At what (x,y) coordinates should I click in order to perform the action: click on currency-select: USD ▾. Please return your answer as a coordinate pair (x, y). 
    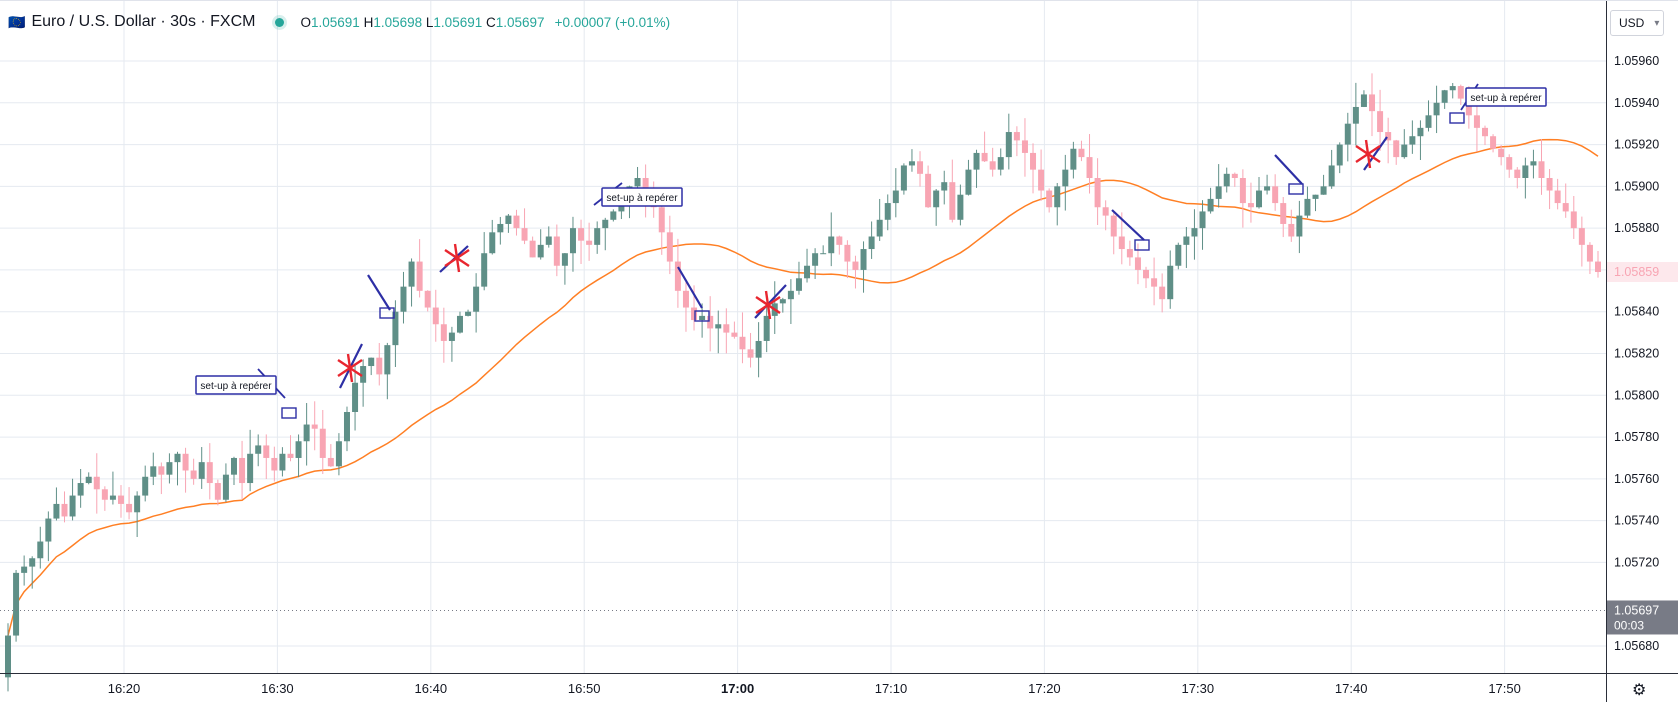
    Looking at the image, I should click on (1637, 23).